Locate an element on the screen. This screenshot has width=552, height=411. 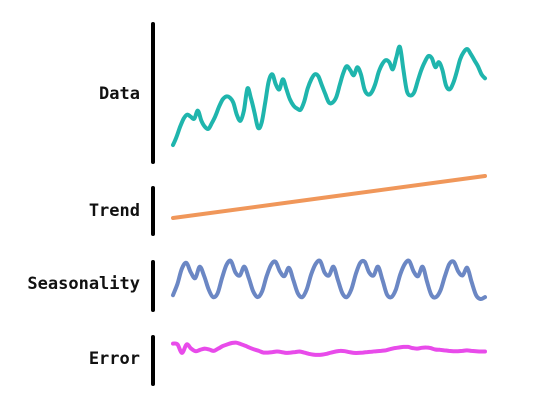
error-label: Error is located at coordinates (114, 359).